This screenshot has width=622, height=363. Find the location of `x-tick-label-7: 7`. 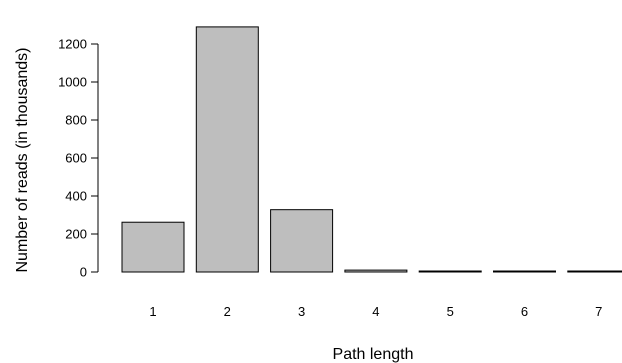

x-tick-label-7: 7 is located at coordinates (598, 311).